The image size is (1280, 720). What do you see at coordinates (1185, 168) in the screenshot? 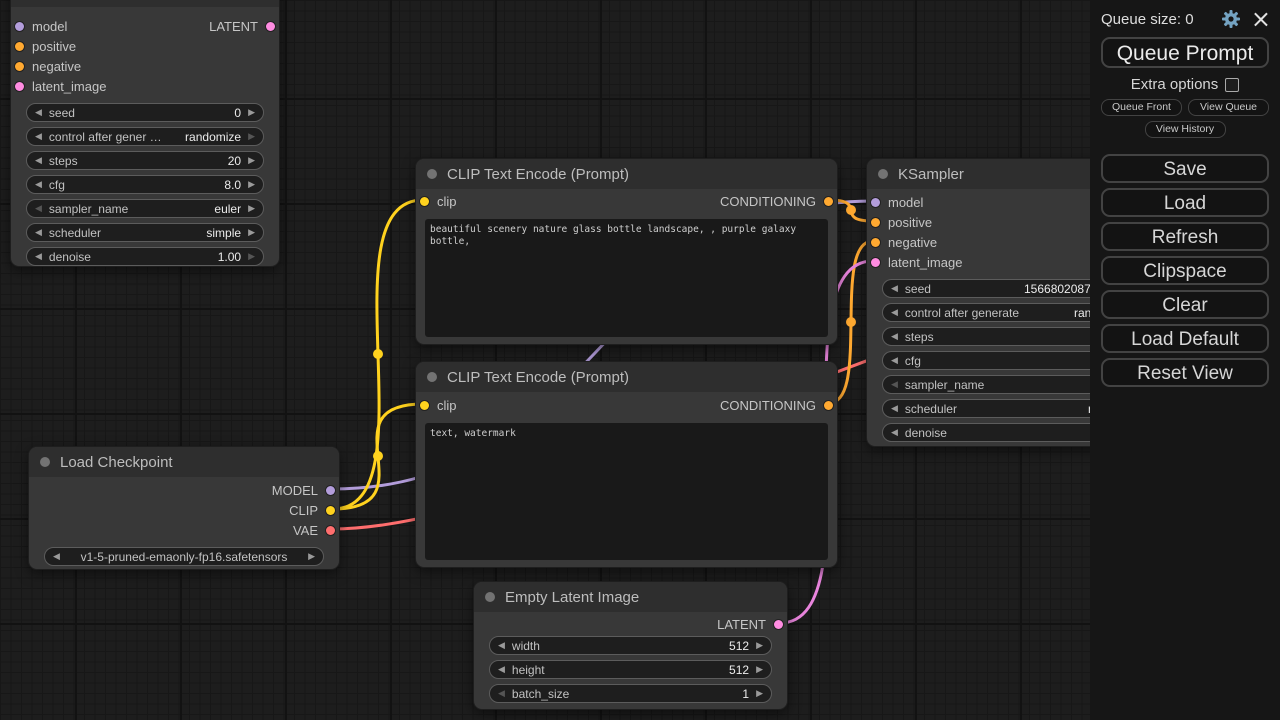
I see `save-button: Save` at bounding box center [1185, 168].